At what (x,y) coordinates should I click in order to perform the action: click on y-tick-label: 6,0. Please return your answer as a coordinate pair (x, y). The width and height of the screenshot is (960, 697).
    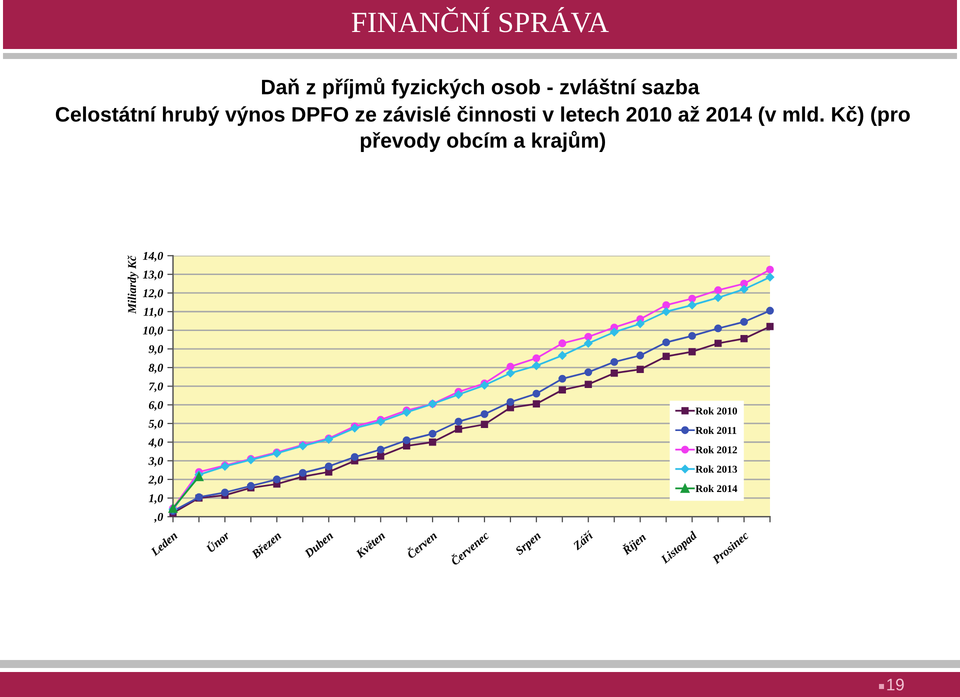
    Looking at the image, I should click on (156, 406).